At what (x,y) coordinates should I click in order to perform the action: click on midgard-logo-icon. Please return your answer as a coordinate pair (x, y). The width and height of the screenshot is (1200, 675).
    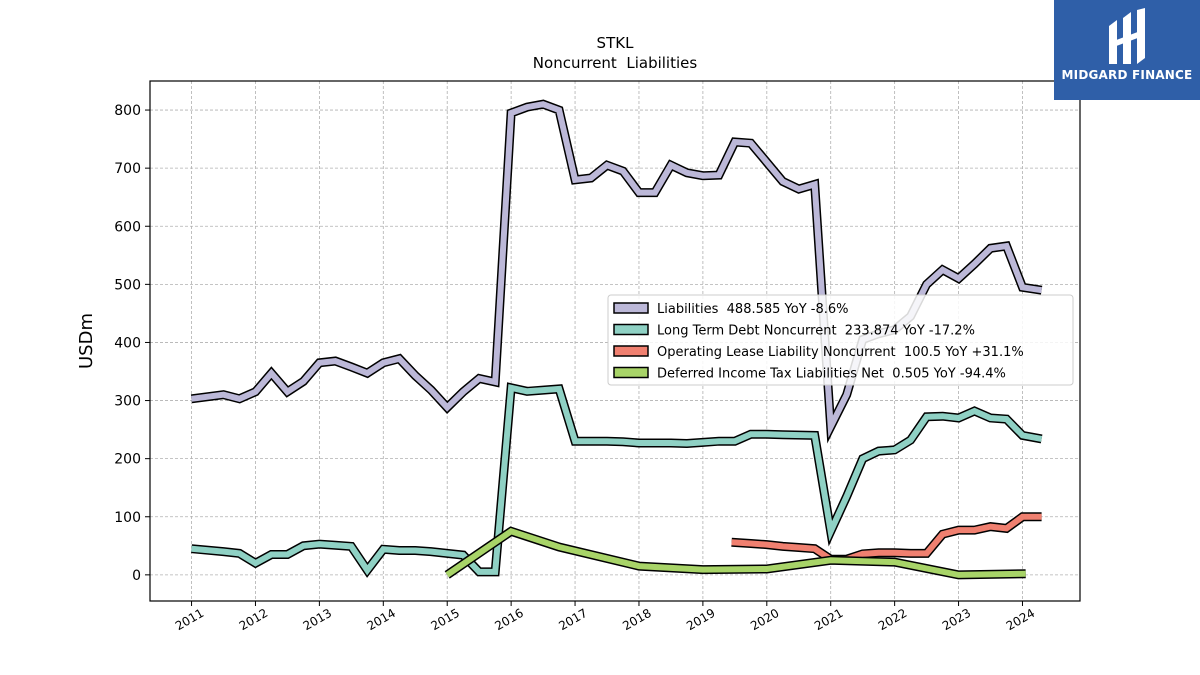
    Looking at the image, I should click on (1127, 36).